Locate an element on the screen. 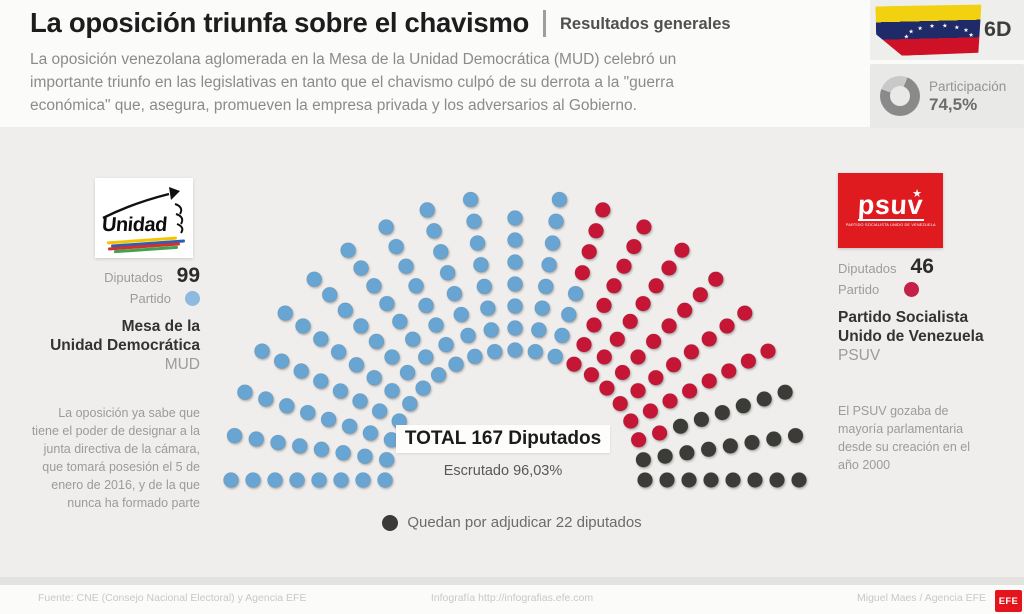 The image size is (1024, 614). pending-dot is located at coordinates (390, 522).